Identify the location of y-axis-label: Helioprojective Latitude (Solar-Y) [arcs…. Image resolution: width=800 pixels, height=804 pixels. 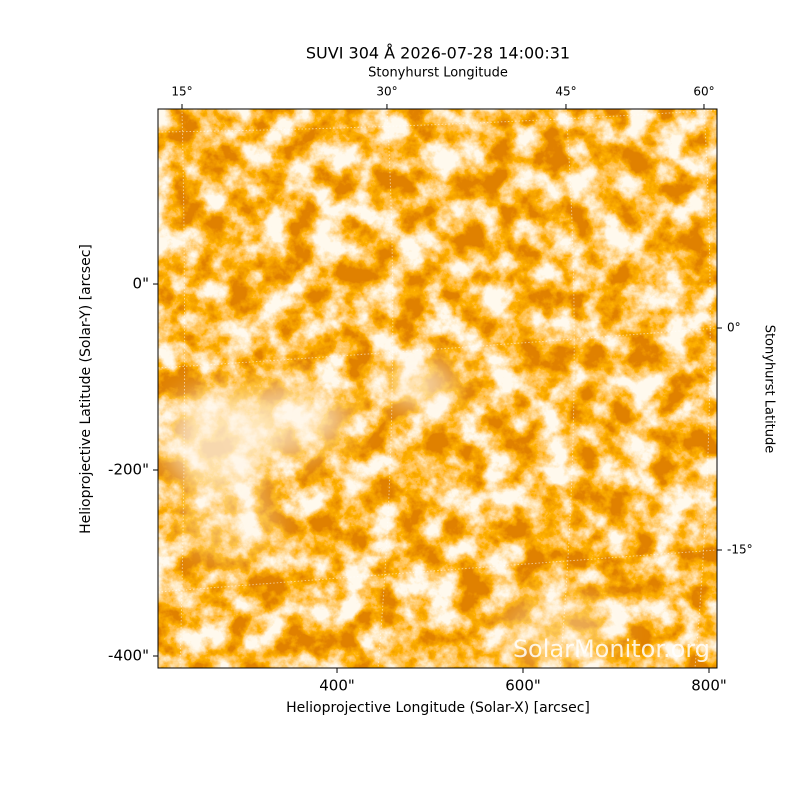
(86, 389).